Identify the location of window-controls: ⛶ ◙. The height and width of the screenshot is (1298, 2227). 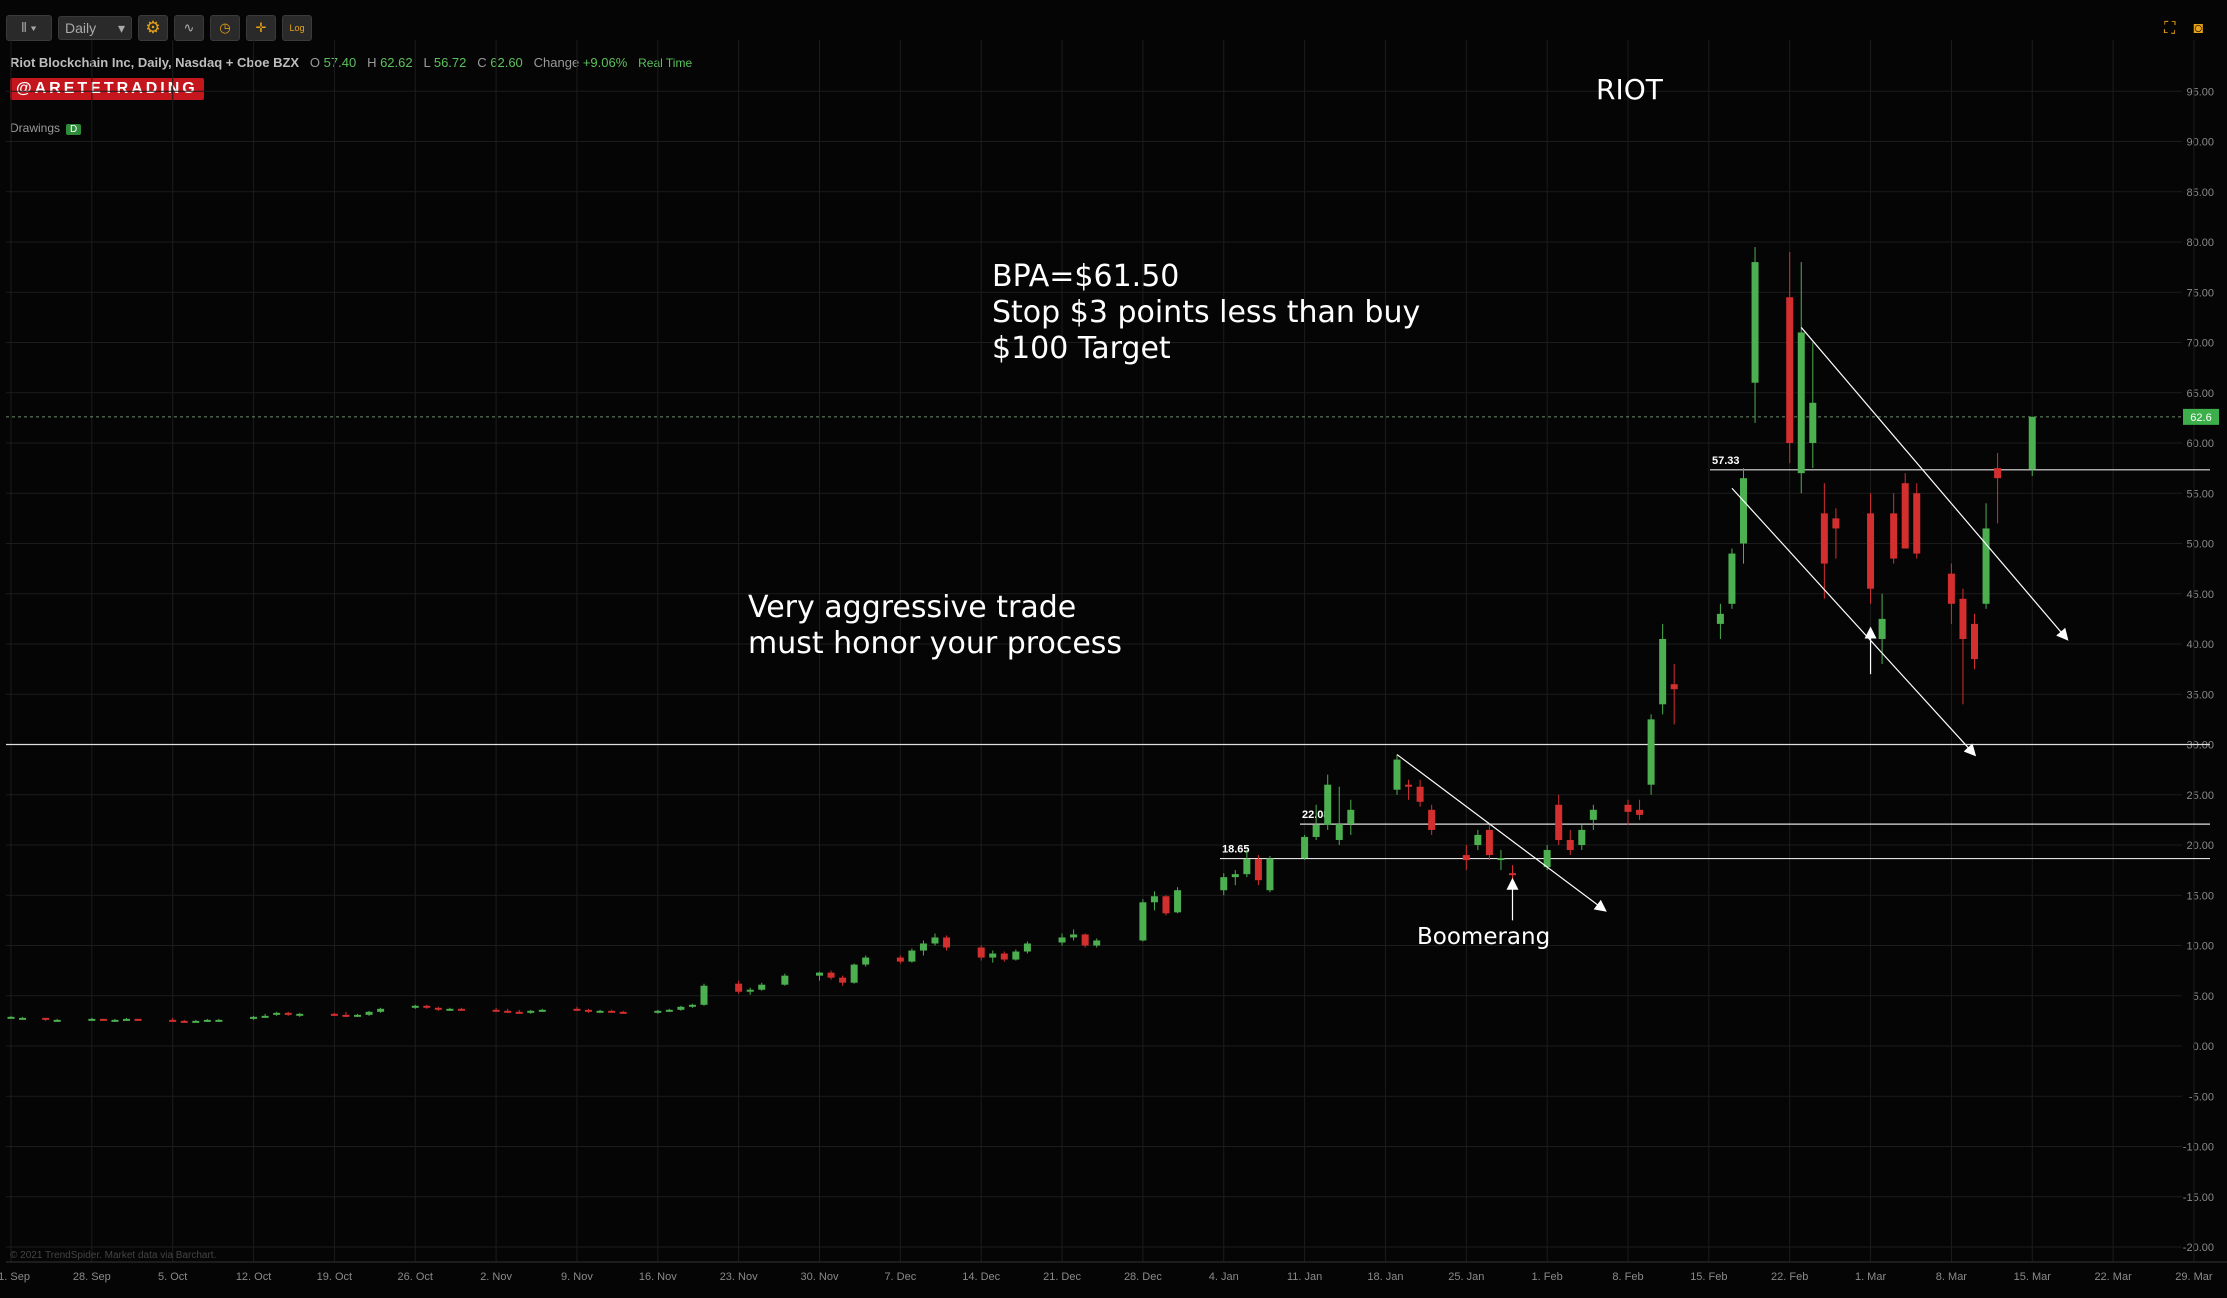
(2183, 29).